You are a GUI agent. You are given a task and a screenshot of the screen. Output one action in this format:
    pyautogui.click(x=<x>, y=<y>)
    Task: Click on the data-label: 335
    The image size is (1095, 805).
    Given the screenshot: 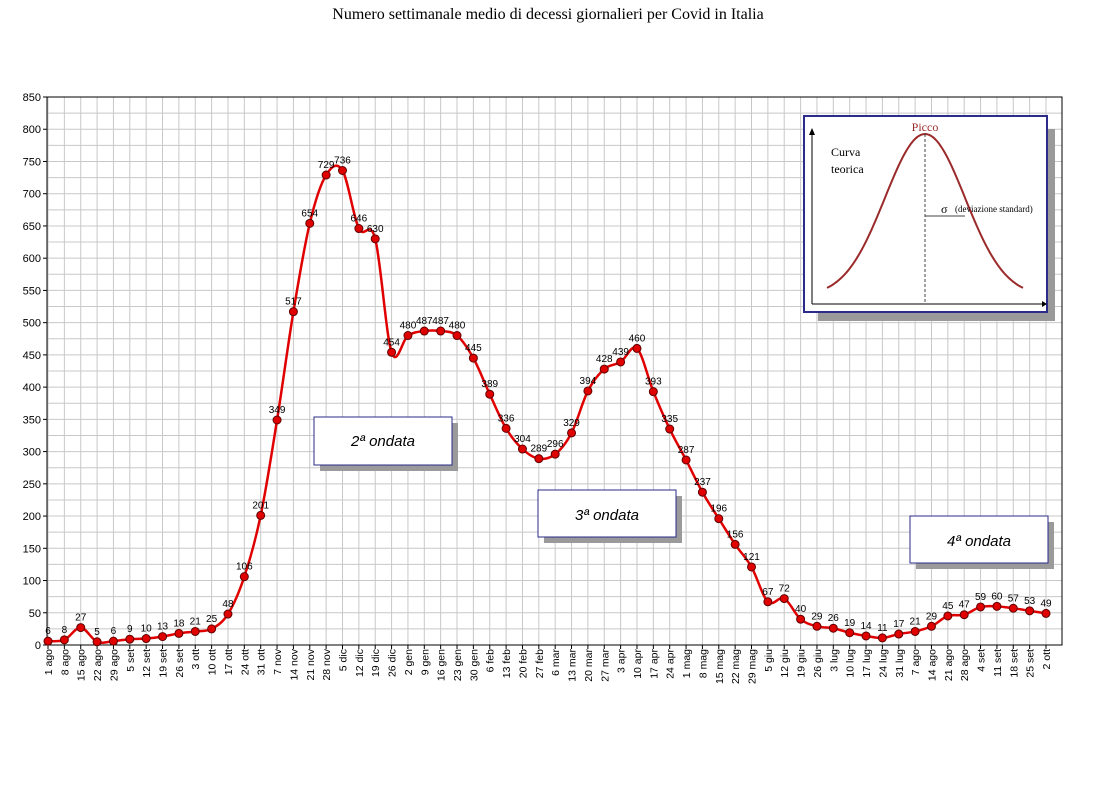 What is the action you would take?
    pyautogui.click(x=669, y=419)
    